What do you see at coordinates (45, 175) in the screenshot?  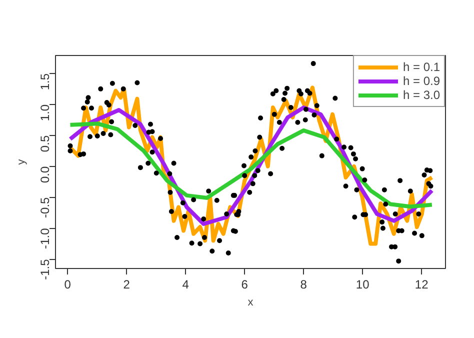 I see `y-tick-label: 0.0` at bounding box center [45, 175].